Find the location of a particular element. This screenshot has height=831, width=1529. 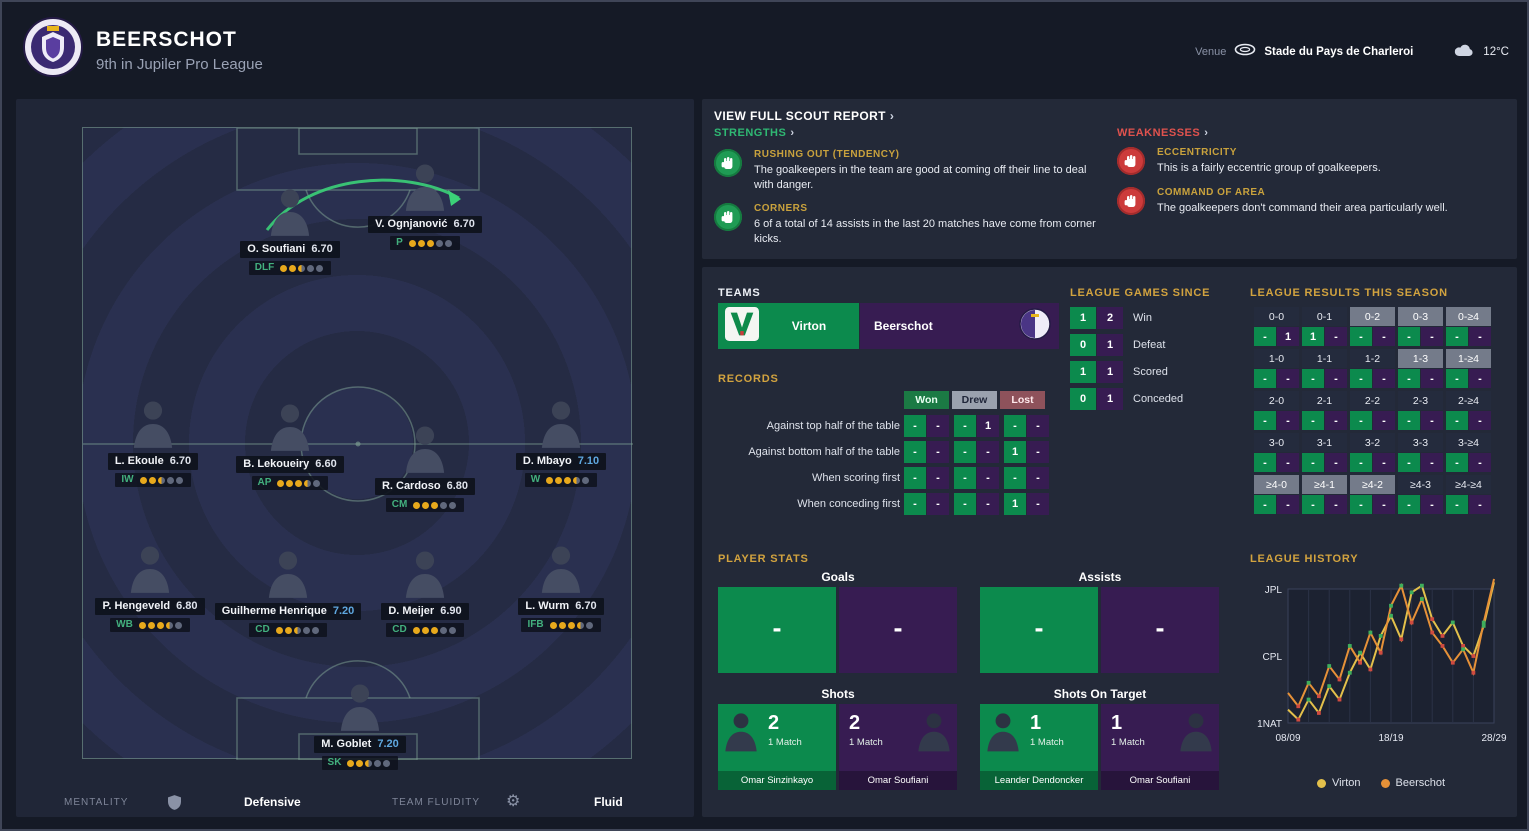

player-card: R. Cardoso 6.80 CM is located at coordinates (425, 467).